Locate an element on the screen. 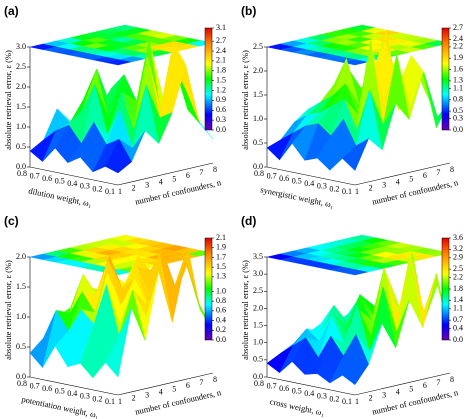  colorbar-tick-label: 1.4 is located at coordinates (458, 299).